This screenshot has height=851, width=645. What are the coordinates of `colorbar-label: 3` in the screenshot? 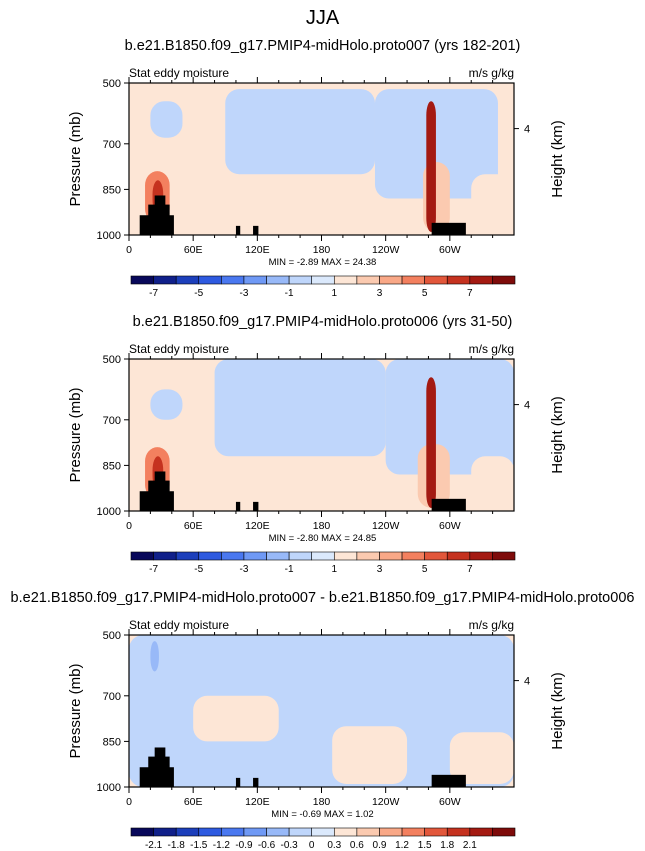 It's located at (380, 569).